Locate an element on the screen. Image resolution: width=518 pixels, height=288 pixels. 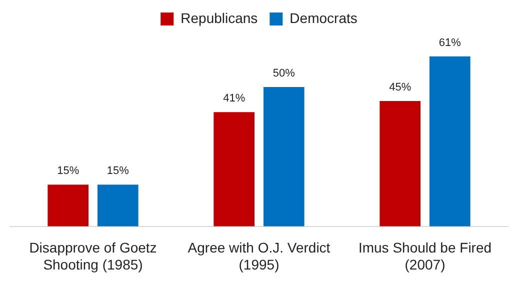
data-label: 61% is located at coordinates (450, 42).